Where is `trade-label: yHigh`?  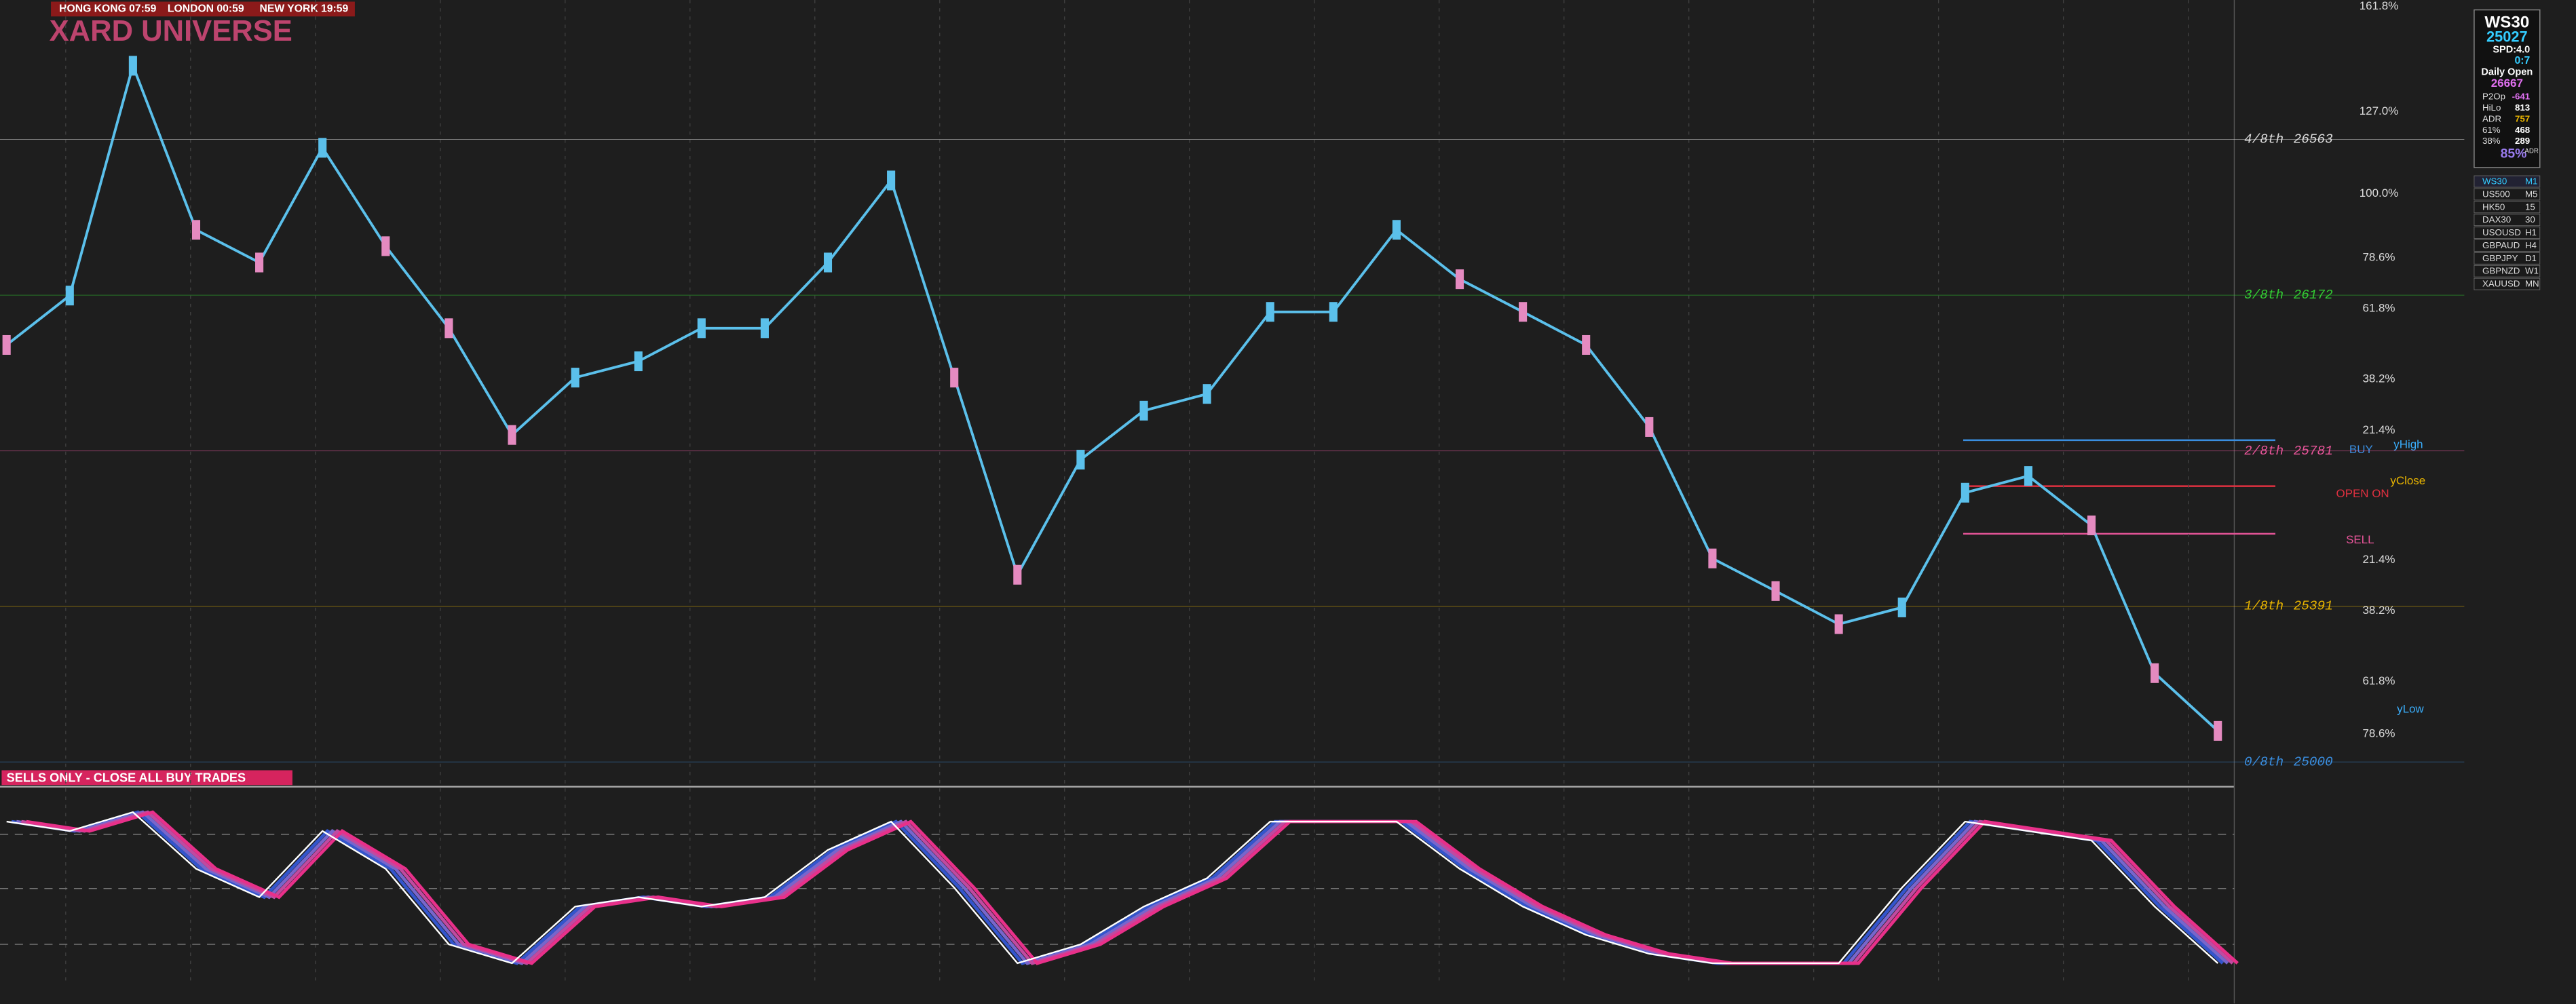
trade-label: yHigh is located at coordinates (2408, 444).